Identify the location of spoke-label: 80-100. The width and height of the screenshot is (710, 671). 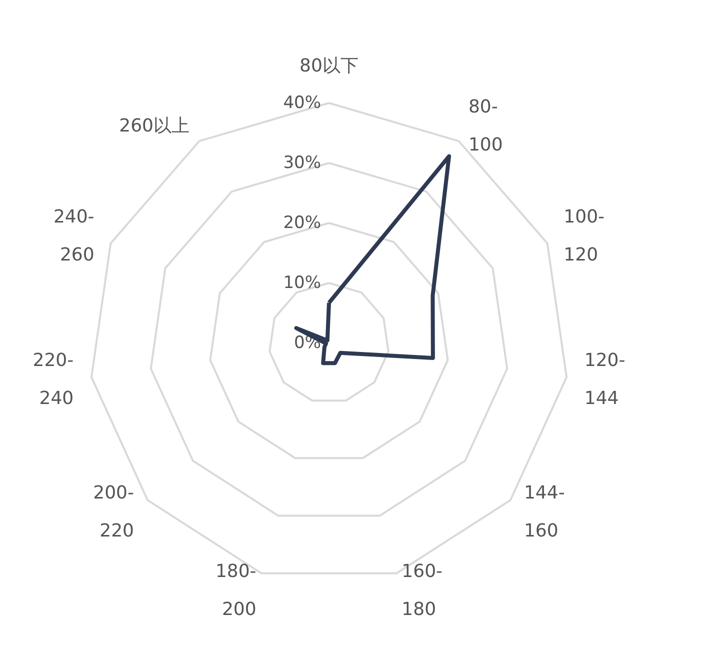
(485, 126).